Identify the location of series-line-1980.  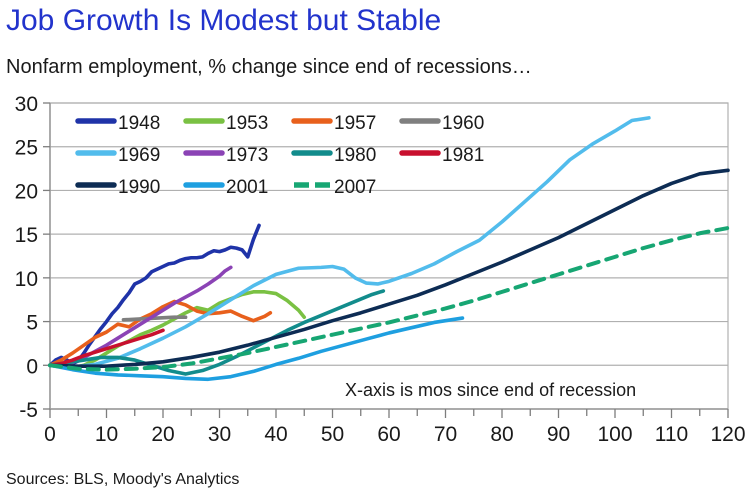
(217, 332).